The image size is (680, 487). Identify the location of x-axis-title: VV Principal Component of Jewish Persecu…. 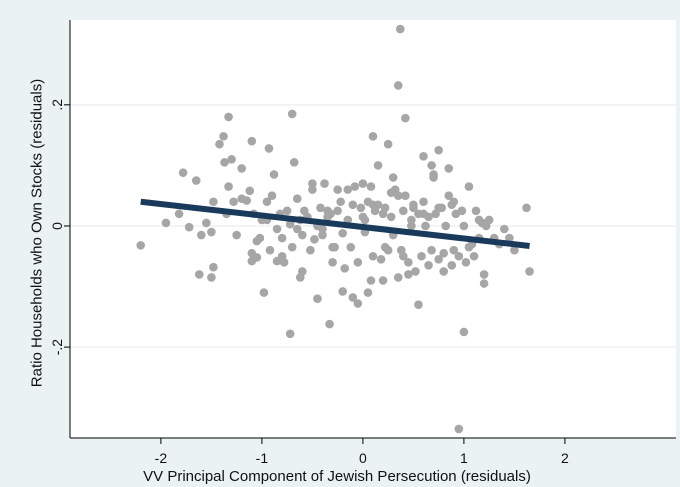
(337, 476).